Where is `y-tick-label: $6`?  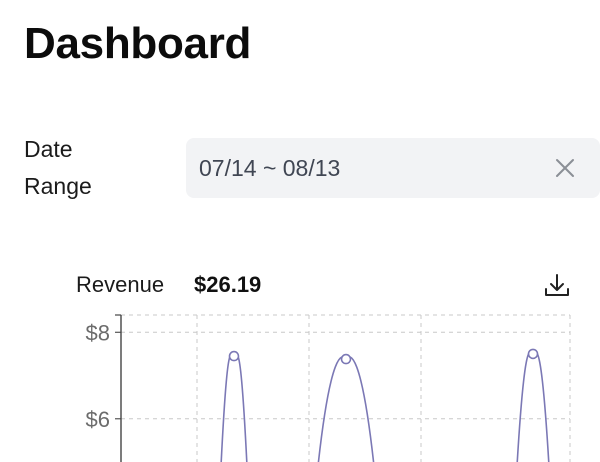
y-tick-label: $6 is located at coordinates (98, 419).